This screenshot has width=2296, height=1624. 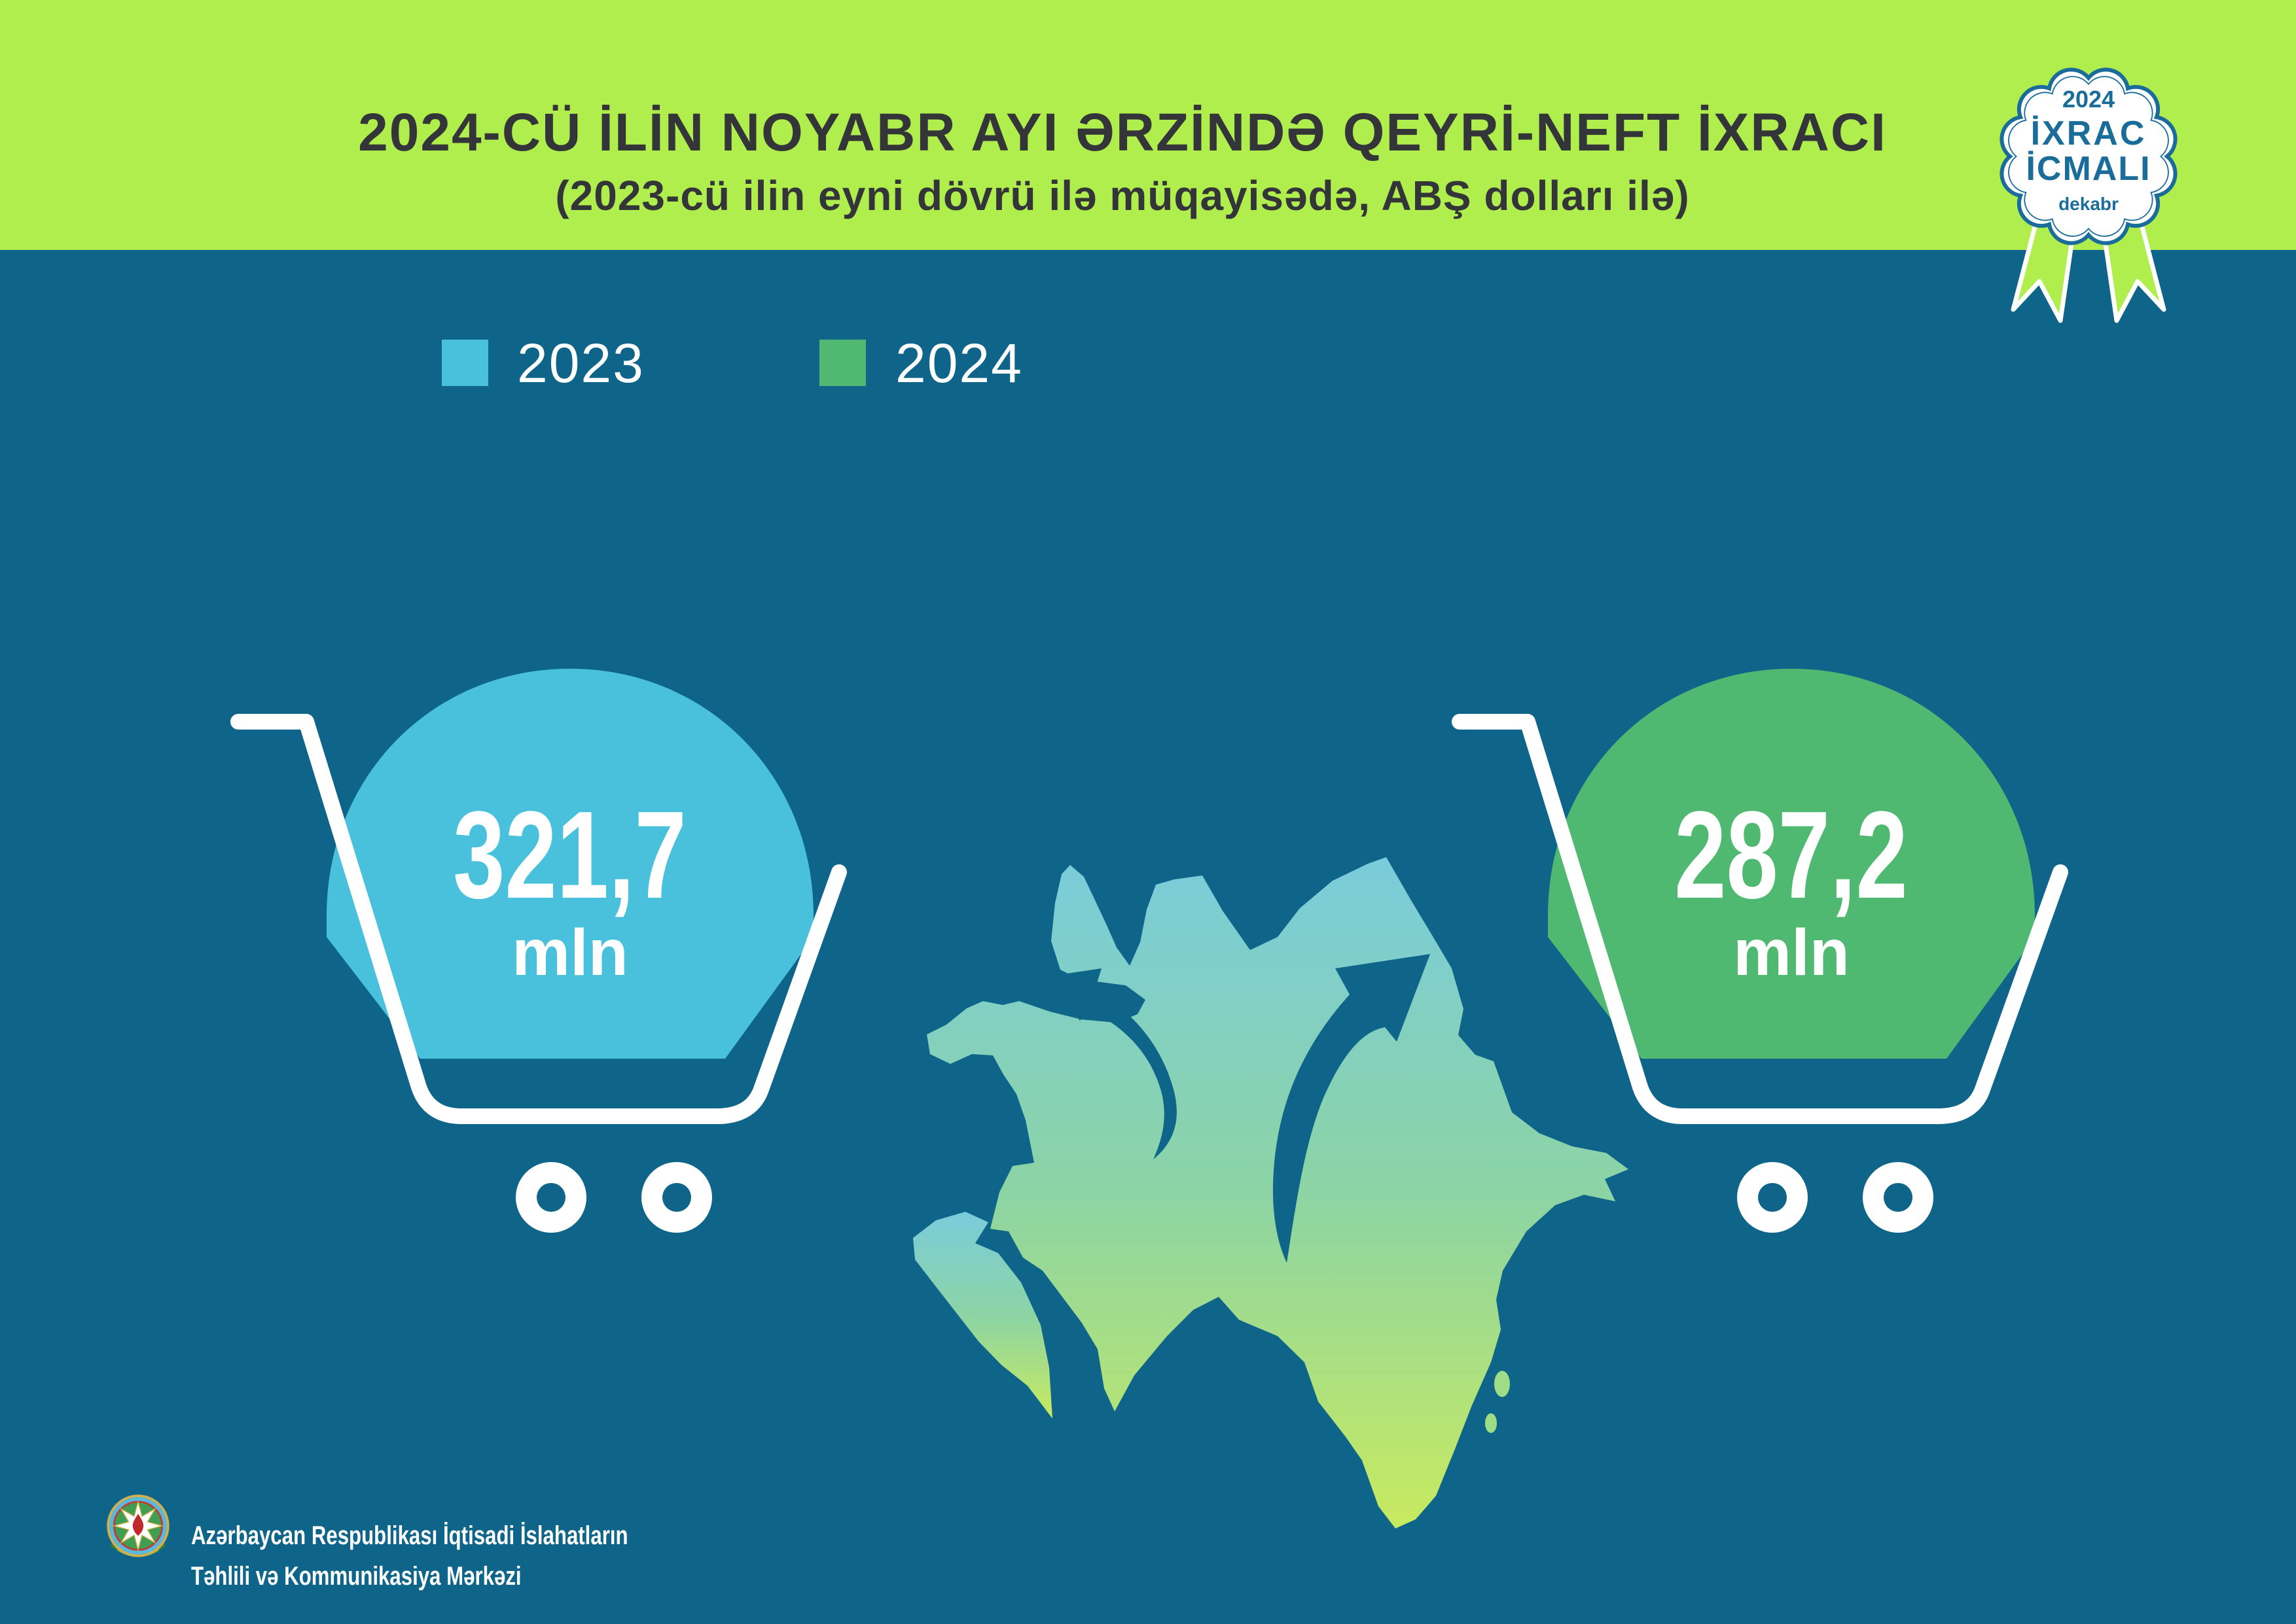 I want to click on legend-label-2023: 2023, so click(x=581, y=363).